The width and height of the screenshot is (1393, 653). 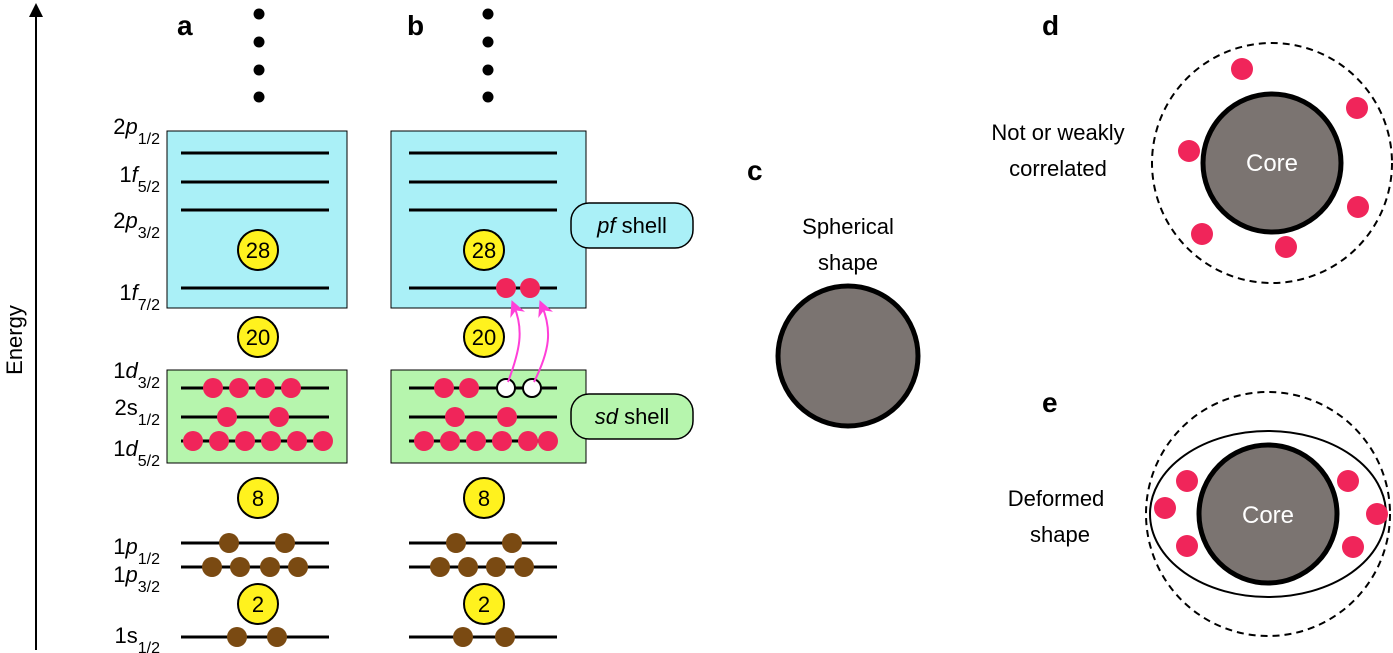 I want to click on magic-number-2-a: 2, so click(x=258, y=604).